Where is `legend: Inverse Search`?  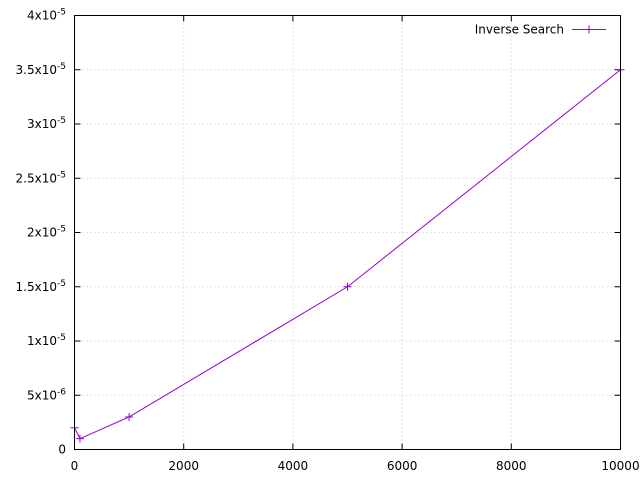 legend: Inverse Search is located at coordinates (540, 30).